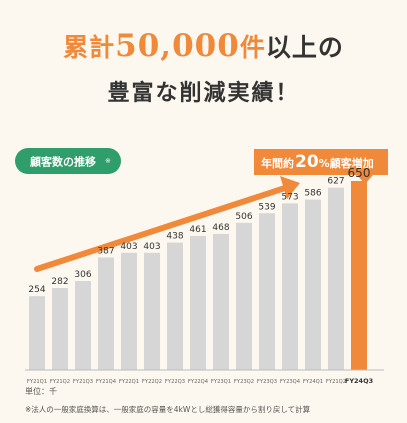 This screenshot has height=423, width=407. I want to click on x-tick-label-9: FY23Q2, so click(244, 382).